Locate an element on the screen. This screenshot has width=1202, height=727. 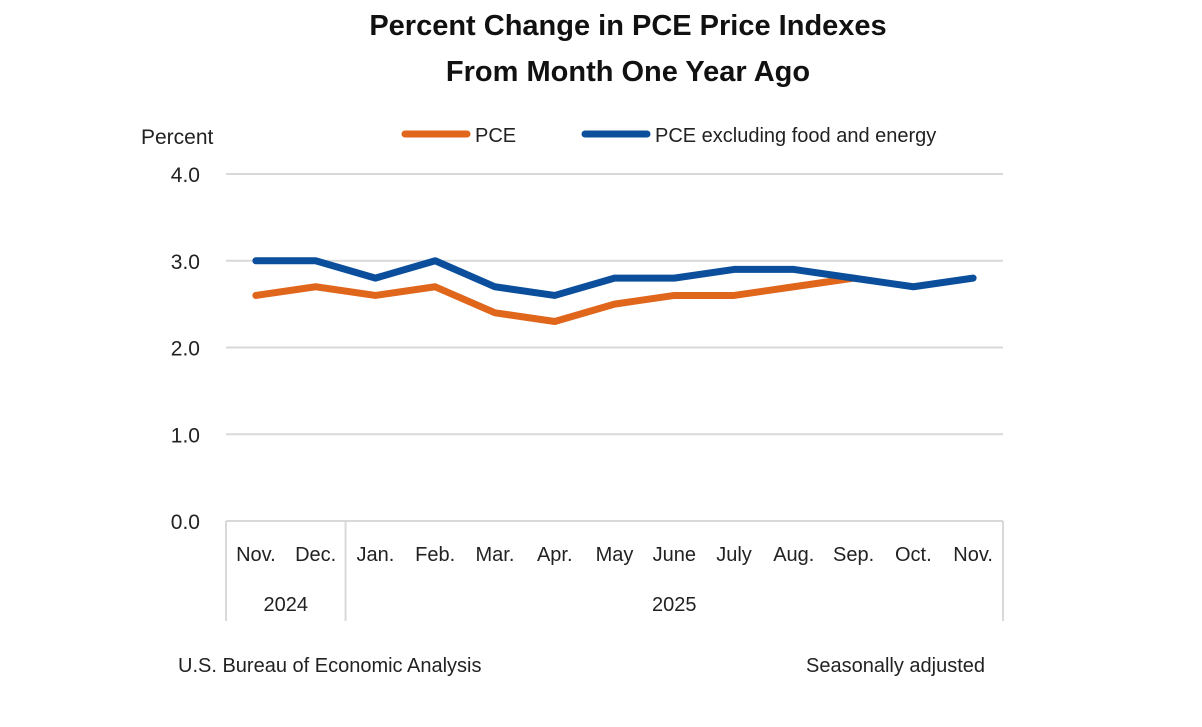
x-tick-label: Sep. is located at coordinates (853, 555).